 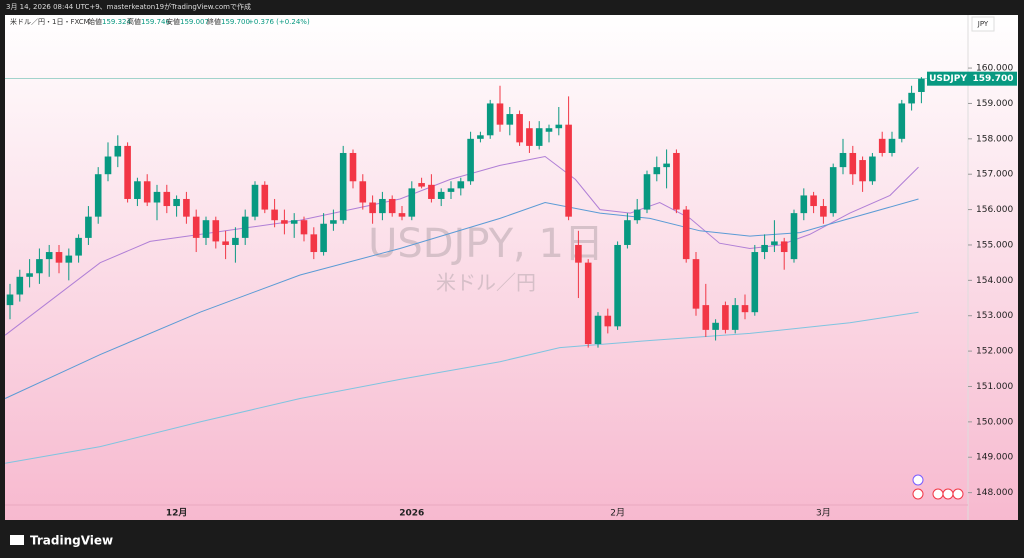 I want to click on x-tick-label: 2月, so click(x=617, y=513).